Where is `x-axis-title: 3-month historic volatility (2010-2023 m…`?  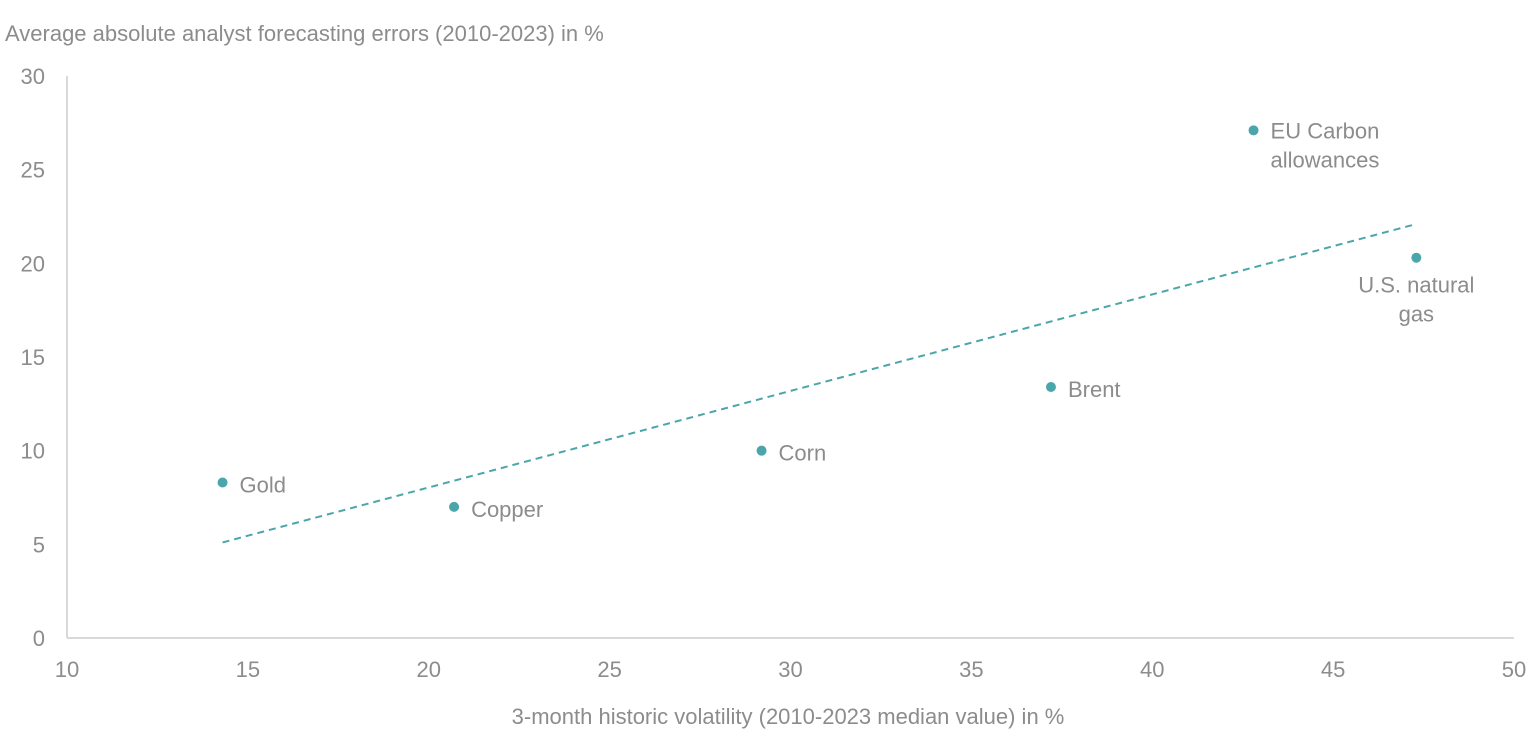 x-axis-title: 3-month historic volatility (2010-2023 m… is located at coordinates (788, 716).